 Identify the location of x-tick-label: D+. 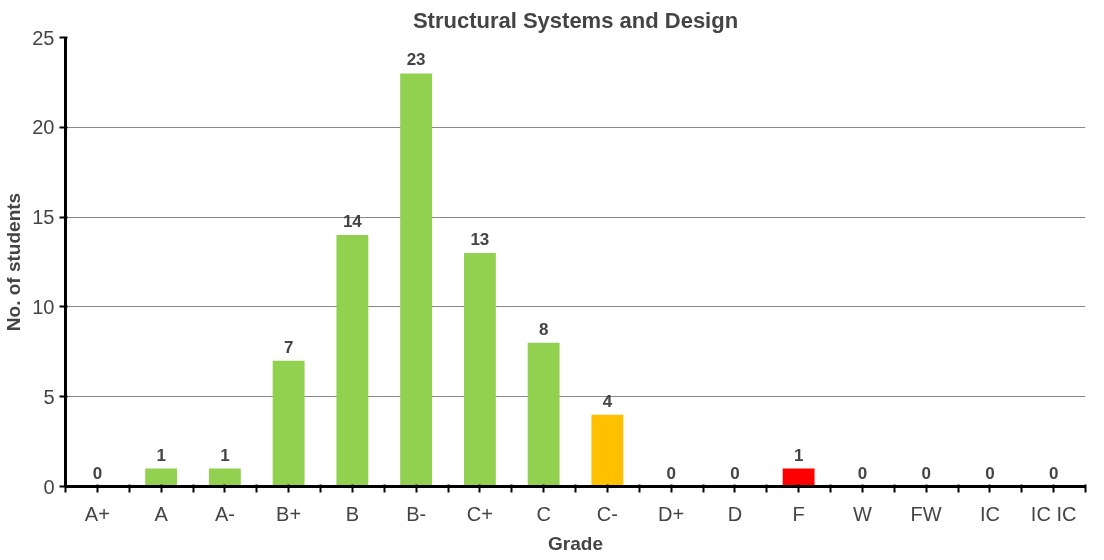
(671, 513).